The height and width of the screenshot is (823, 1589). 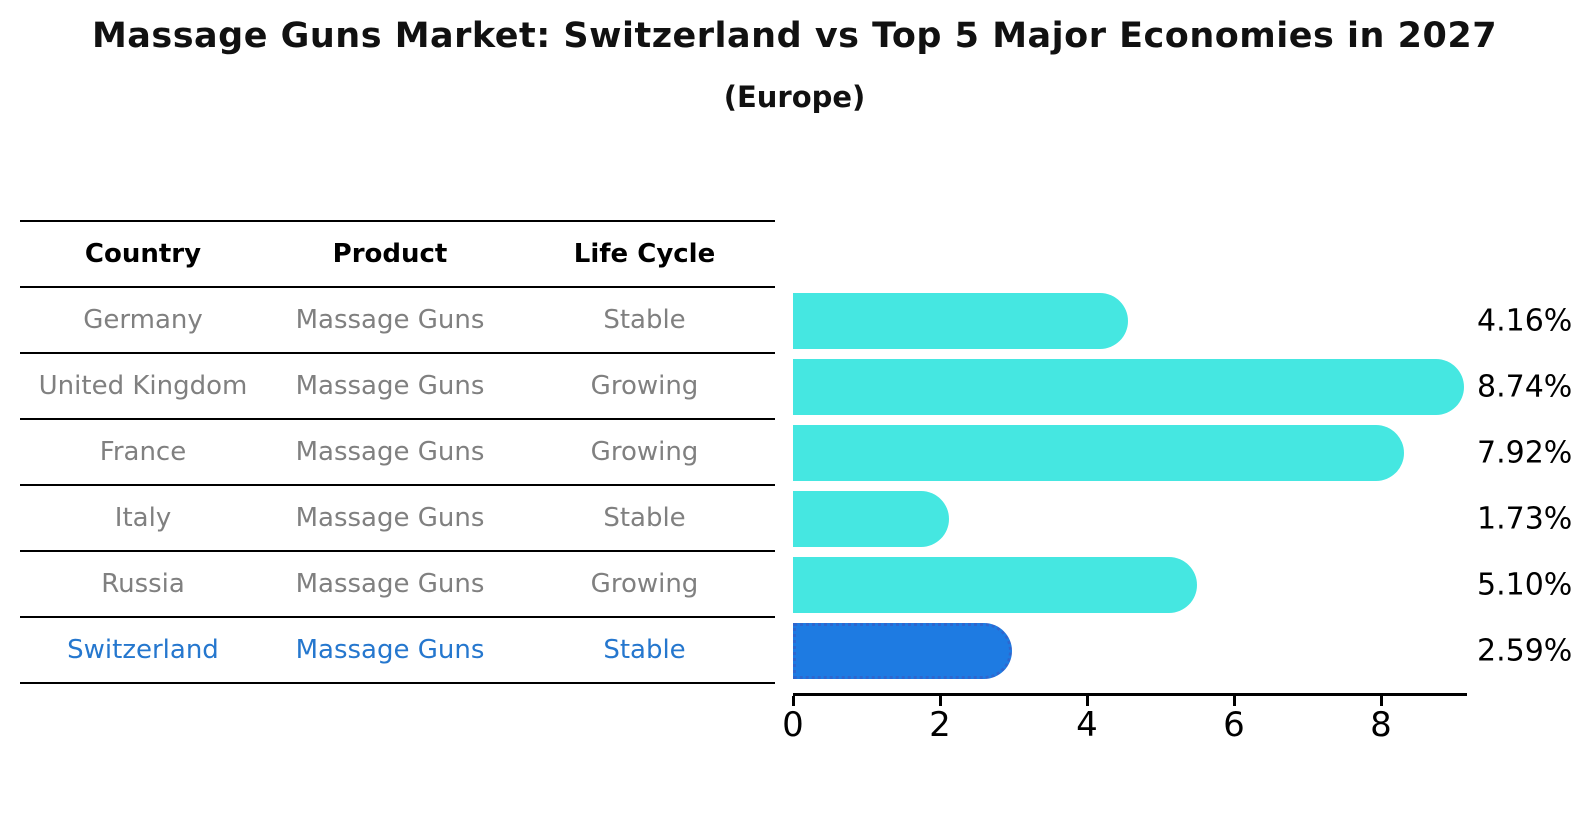 I want to click on tick-label: 8, so click(x=1381, y=725).